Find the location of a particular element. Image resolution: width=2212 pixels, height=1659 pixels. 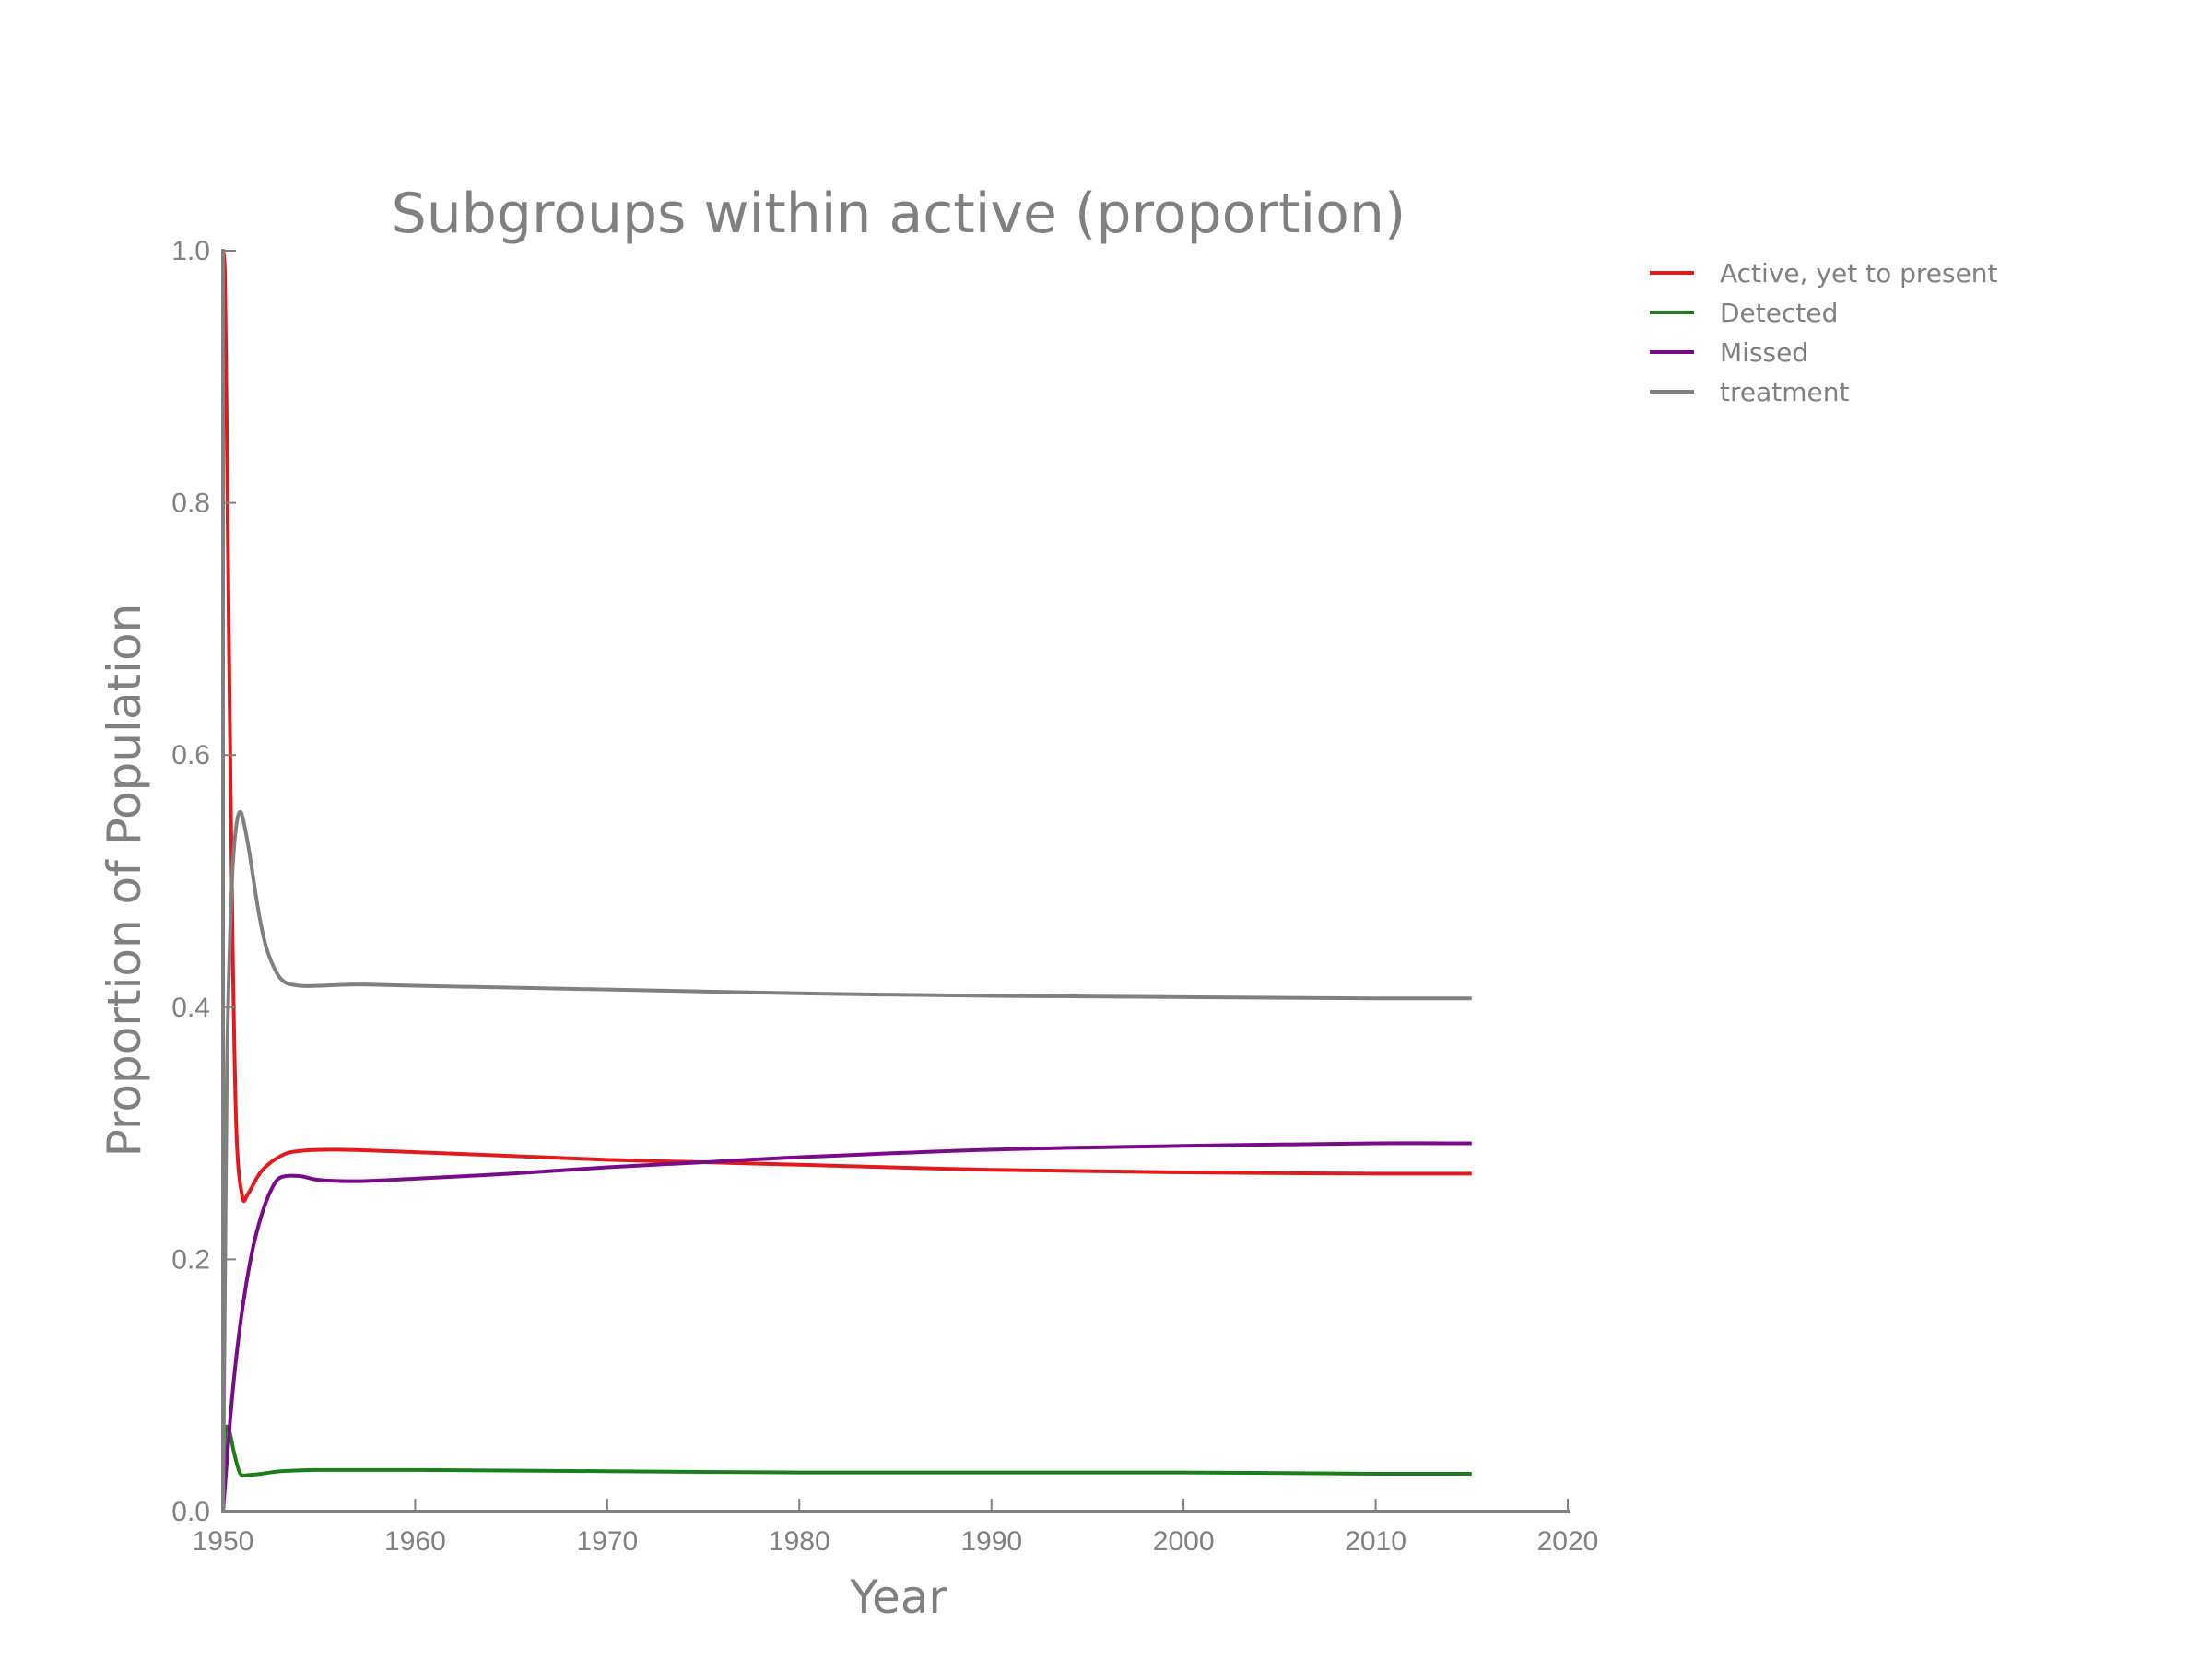

x-tick-label: 2000 is located at coordinates (1184, 1541).